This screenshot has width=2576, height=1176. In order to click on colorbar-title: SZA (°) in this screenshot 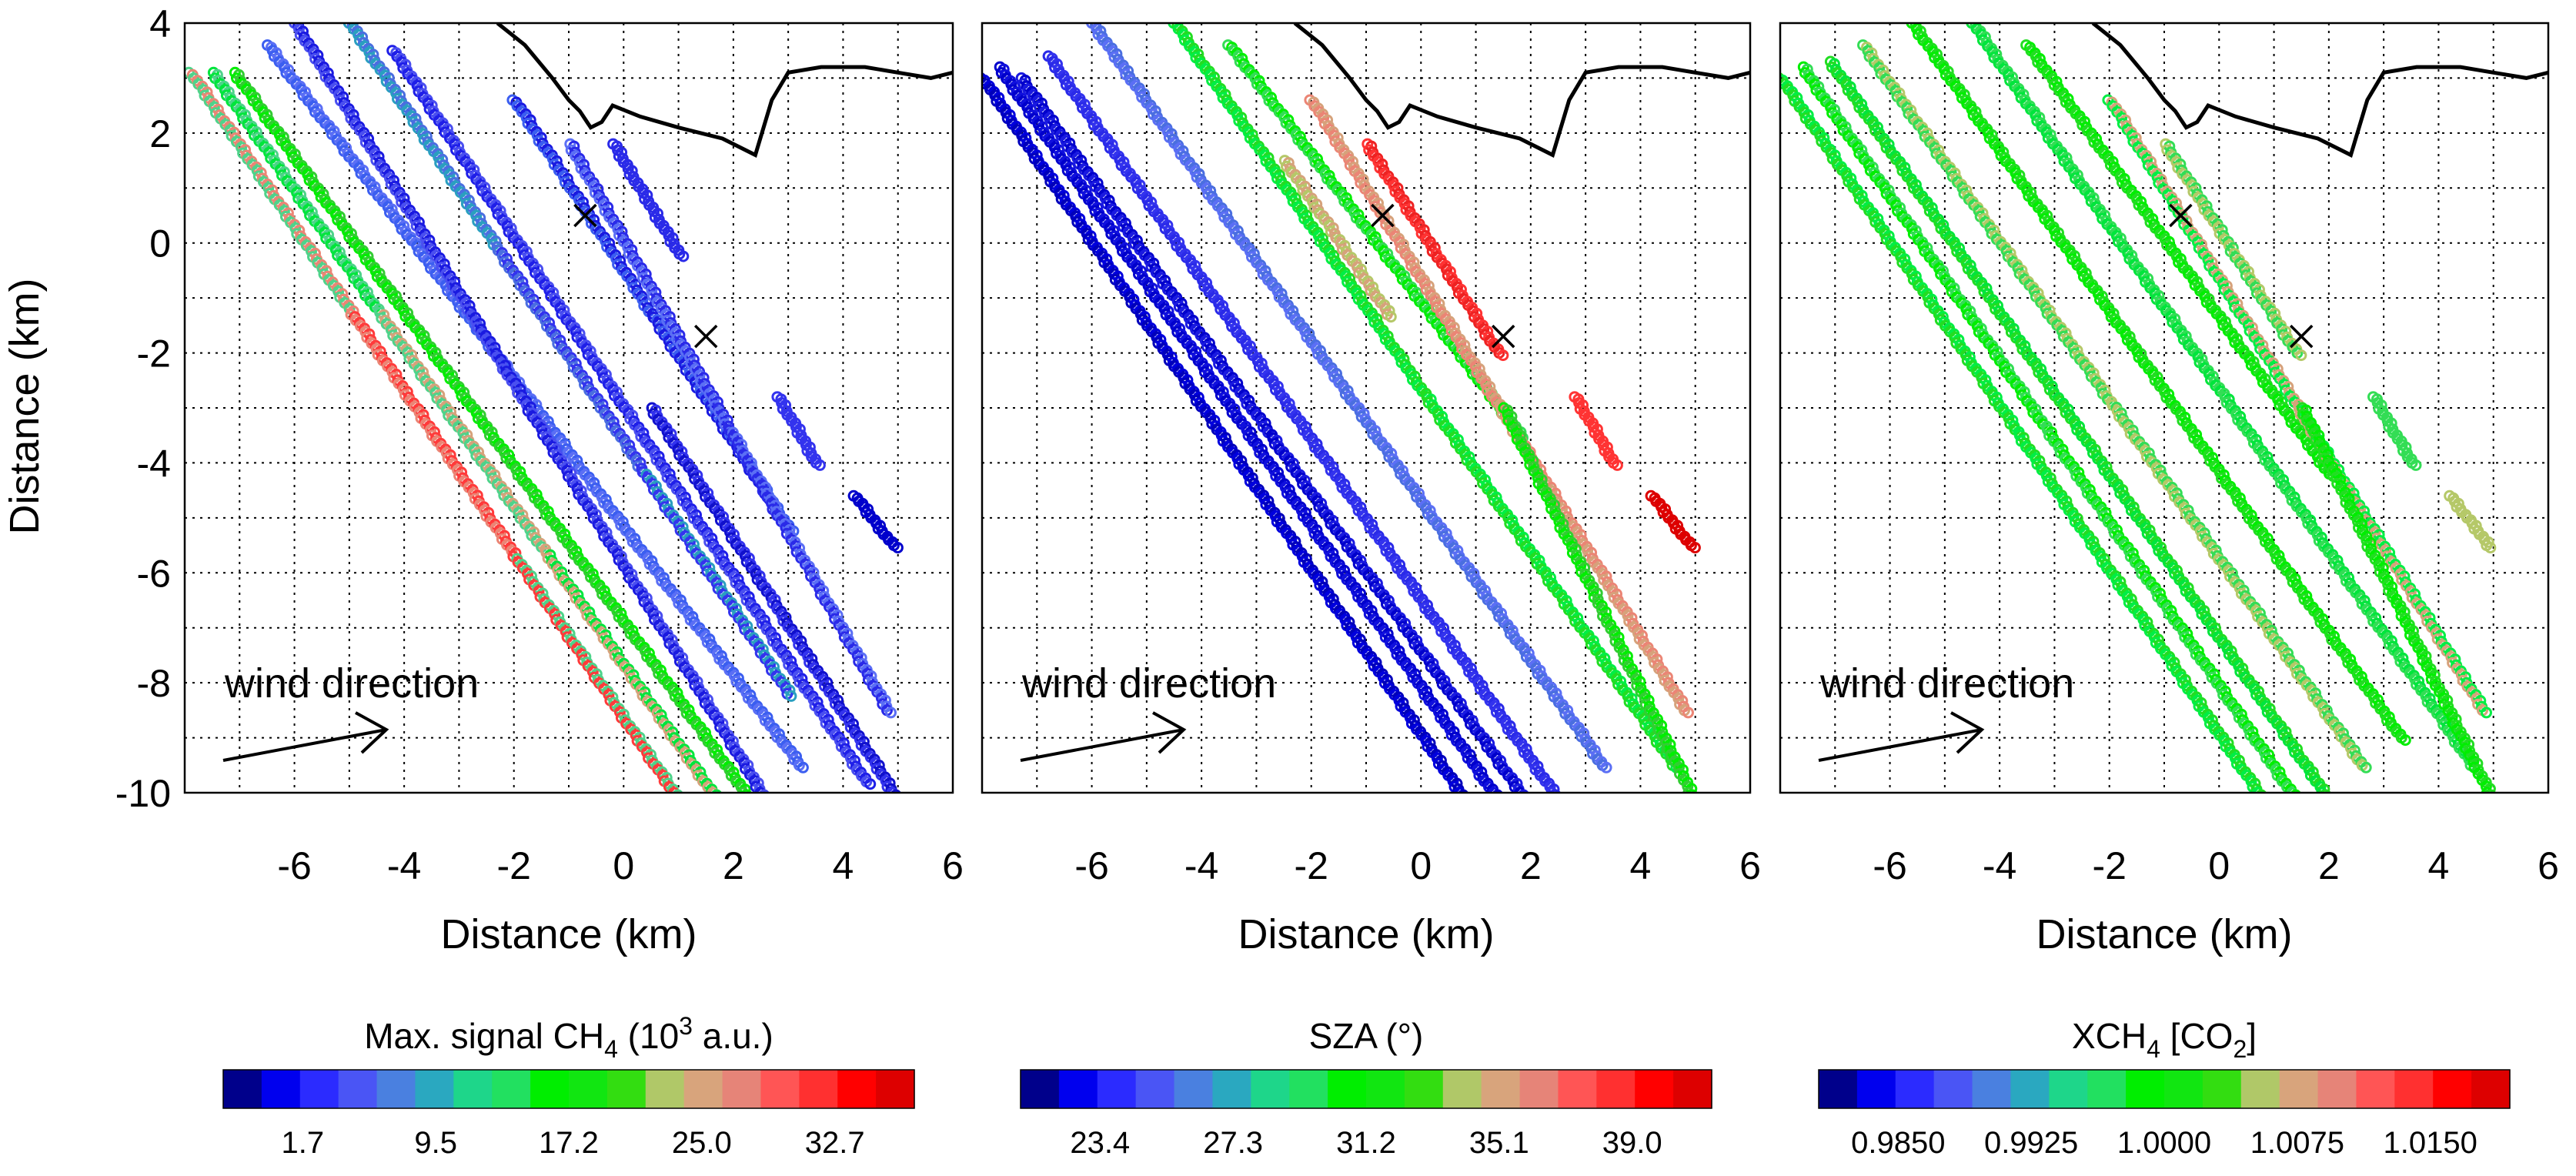, I will do `click(1366, 1036)`.